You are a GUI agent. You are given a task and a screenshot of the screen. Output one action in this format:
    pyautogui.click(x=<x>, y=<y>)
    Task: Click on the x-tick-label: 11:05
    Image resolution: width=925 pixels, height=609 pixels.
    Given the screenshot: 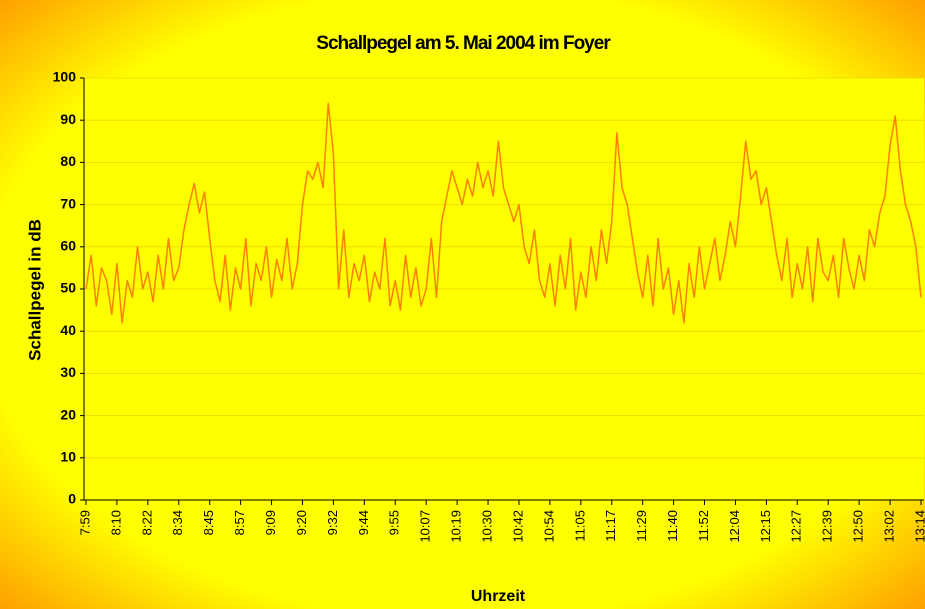 What is the action you would take?
    pyautogui.click(x=579, y=526)
    